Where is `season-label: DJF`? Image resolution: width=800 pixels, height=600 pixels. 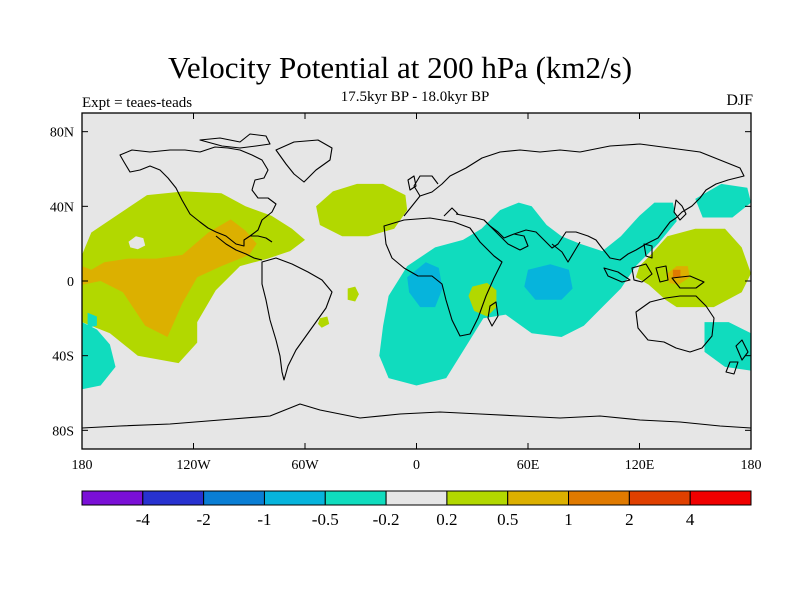
season-label: DJF is located at coordinates (739, 100).